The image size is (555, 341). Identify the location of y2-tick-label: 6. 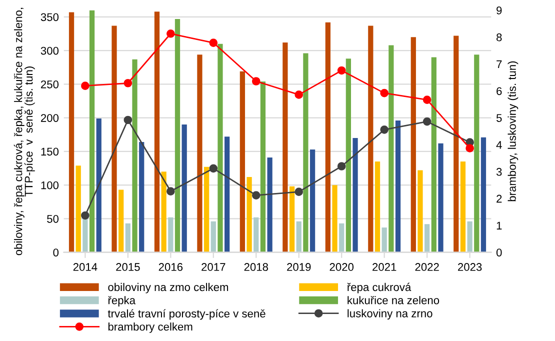
(499, 91).